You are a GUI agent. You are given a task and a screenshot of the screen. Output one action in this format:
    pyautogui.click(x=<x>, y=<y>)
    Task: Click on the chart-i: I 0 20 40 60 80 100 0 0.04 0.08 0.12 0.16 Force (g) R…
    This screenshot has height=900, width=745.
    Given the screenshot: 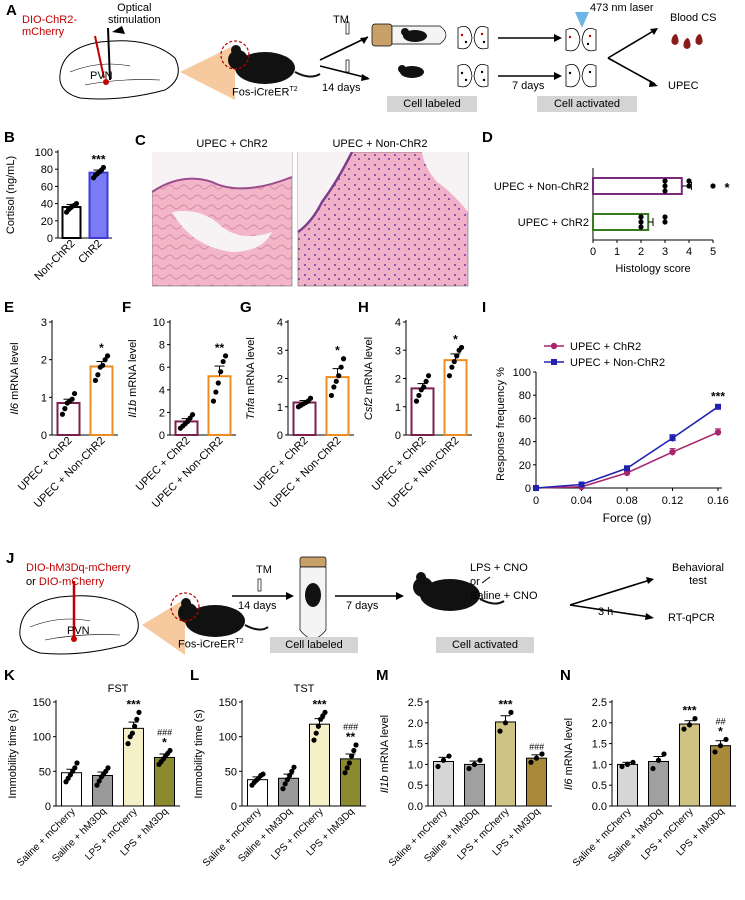 What is the action you would take?
    pyautogui.click(x=605, y=412)
    